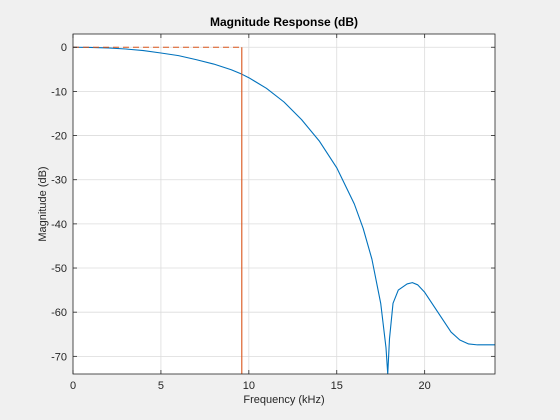  I want to click on y-tick-label: 0, so click(64, 48).